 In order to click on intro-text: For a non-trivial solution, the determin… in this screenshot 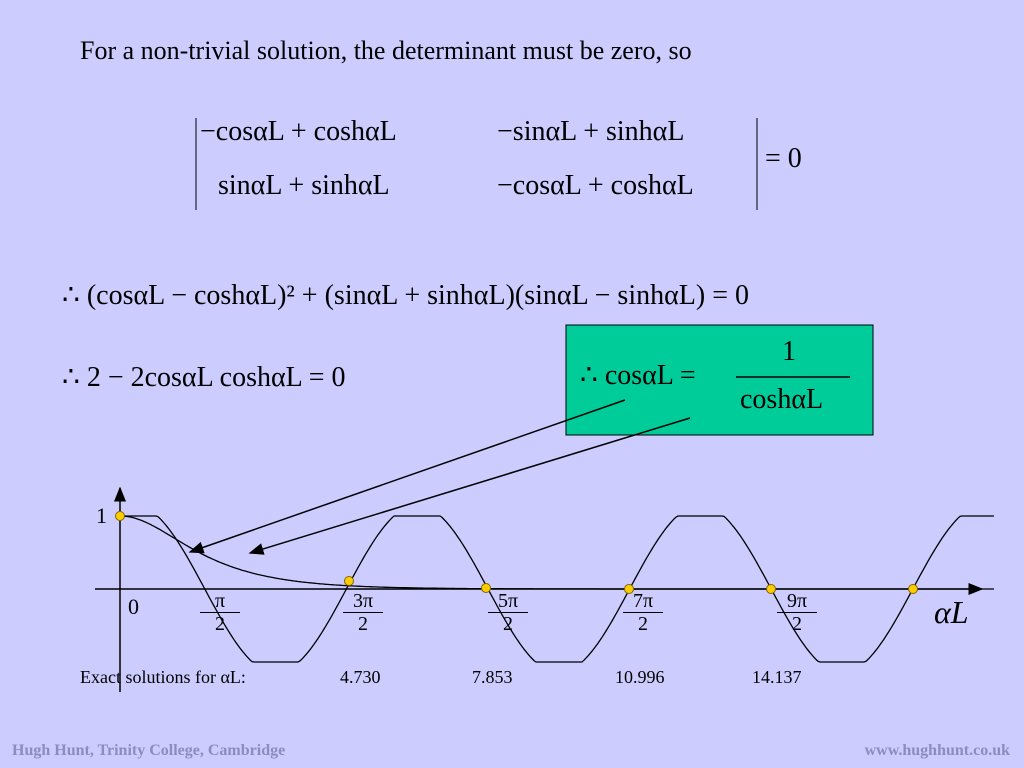, I will do `click(386, 50)`.